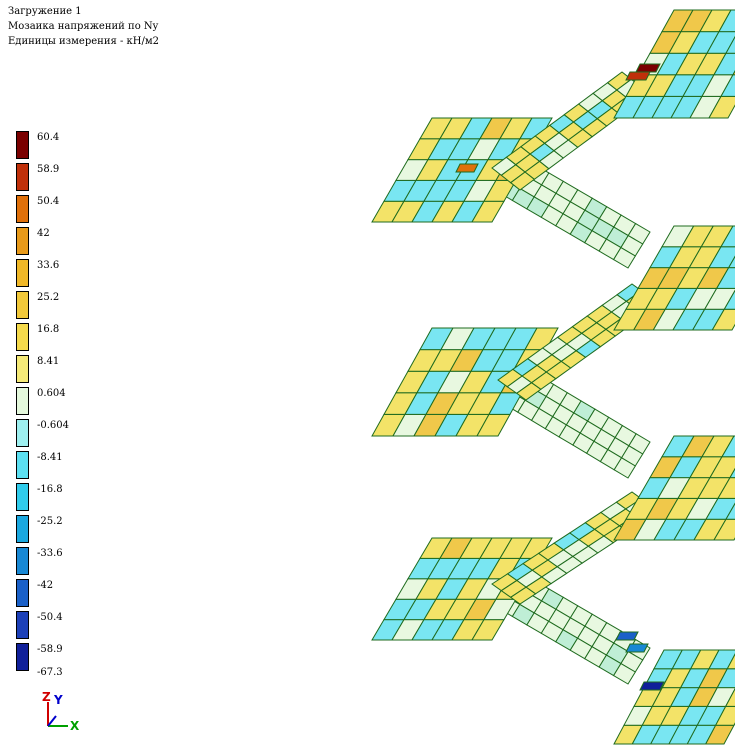 This screenshot has width=735, height=751. Describe the element at coordinates (50, 489) in the screenshot. I see `legend-label: -16.8` at that location.